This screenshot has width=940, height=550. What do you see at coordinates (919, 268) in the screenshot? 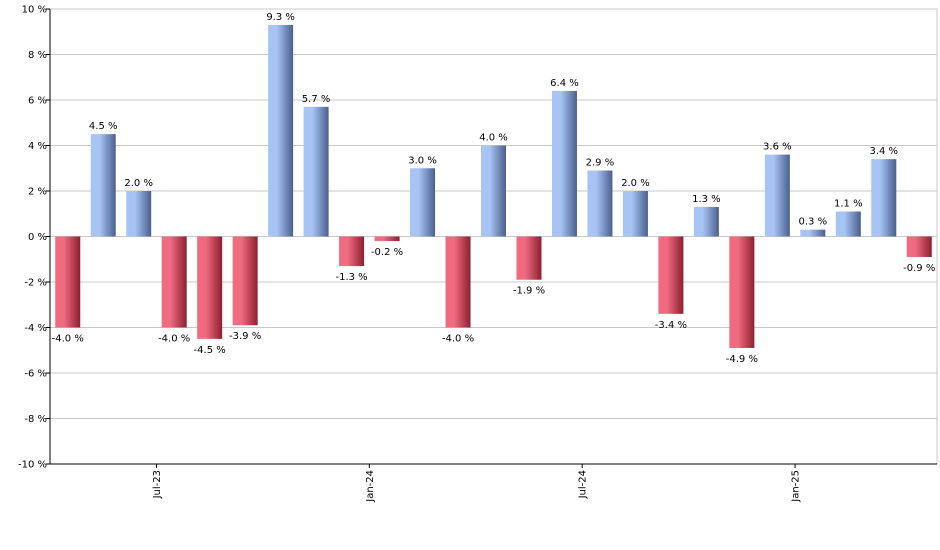
I see `data-label: -0.9 %` at bounding box center [919, 268].